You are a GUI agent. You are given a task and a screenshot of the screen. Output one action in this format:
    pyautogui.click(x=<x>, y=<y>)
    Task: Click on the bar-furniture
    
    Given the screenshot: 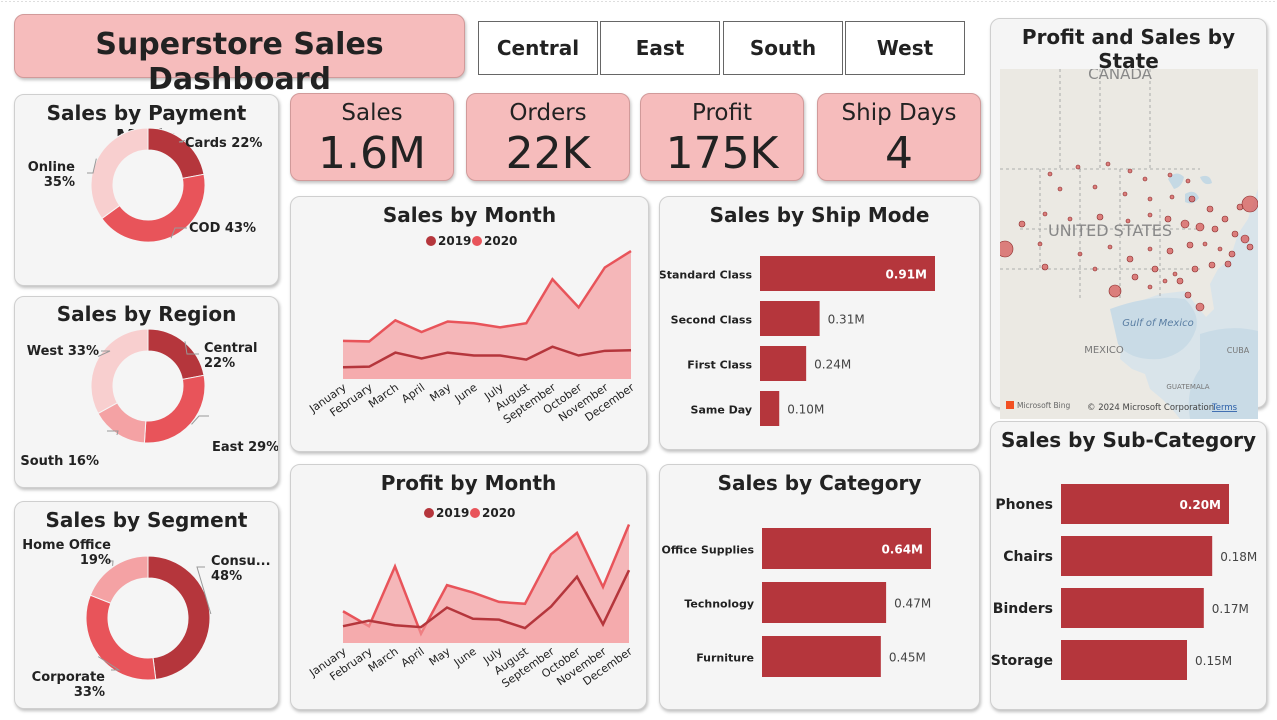 What is the action you would take?
    pyautogui.click(x=821, y=656)
    